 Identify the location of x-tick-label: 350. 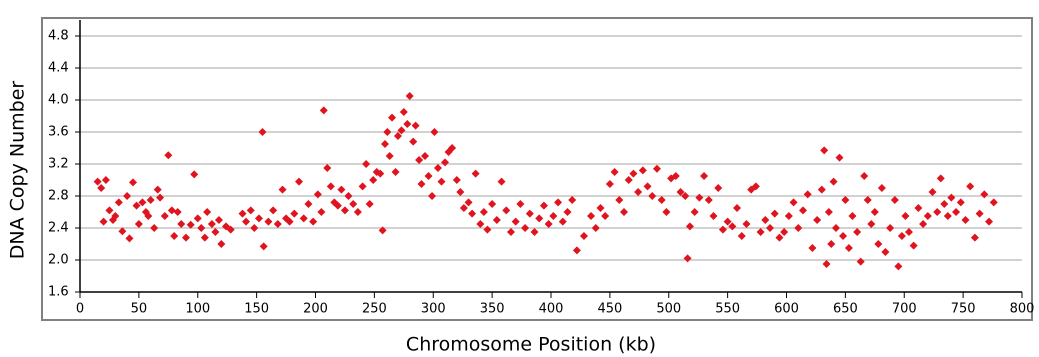
(492, 309).